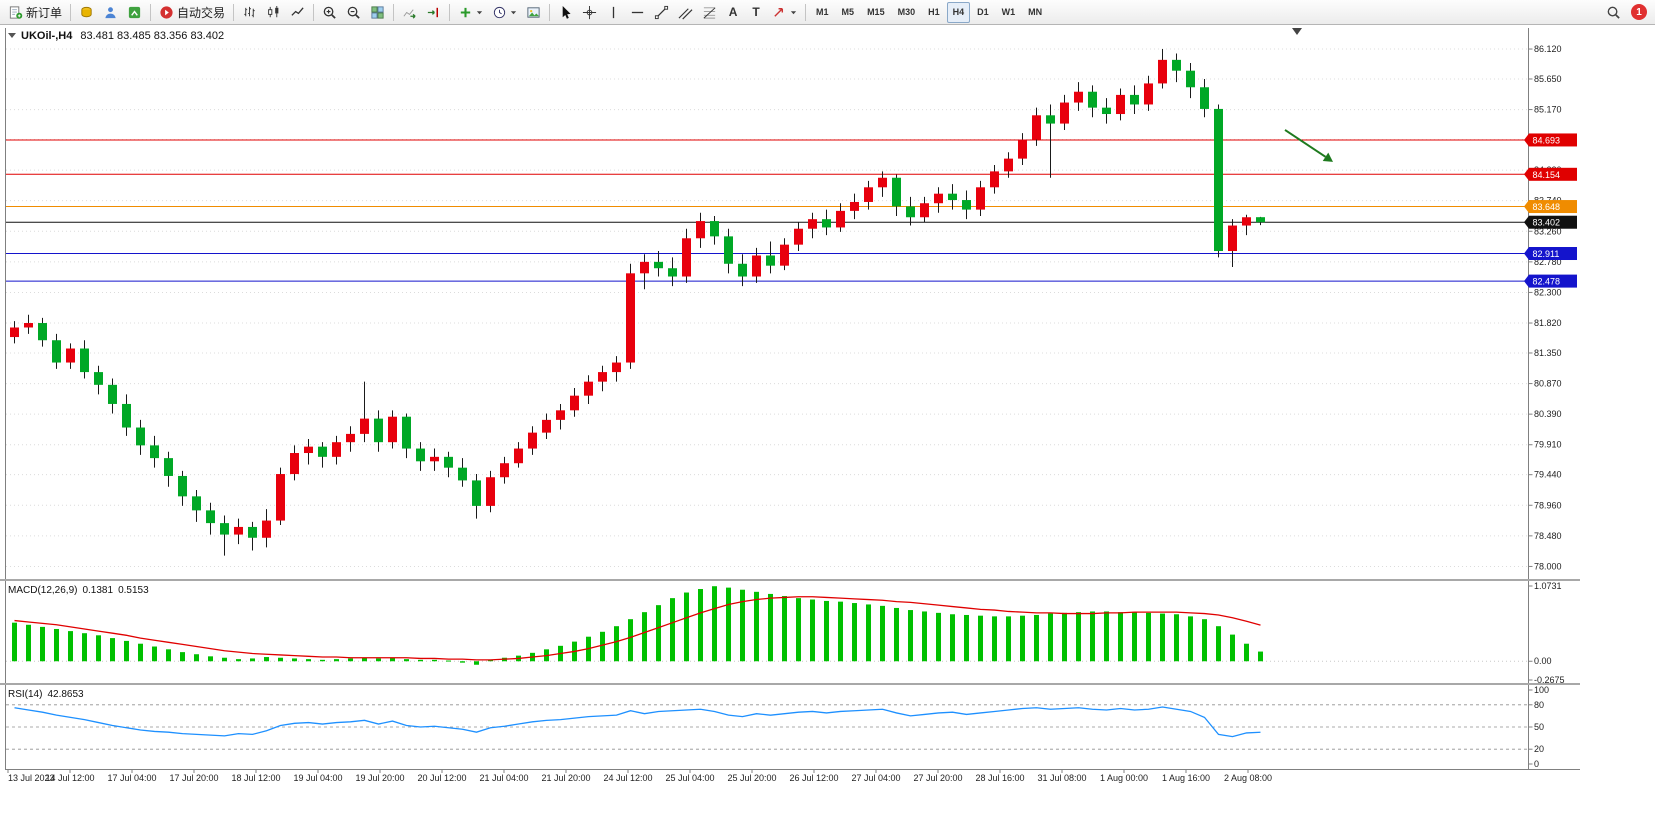 Image resolution: width=1655 pixels, height=839 pixels. What do you see at coordinates (1308, 145) in the screenshot?
I see `trend-arrow-annotation` at bounding box center [1308, 145].